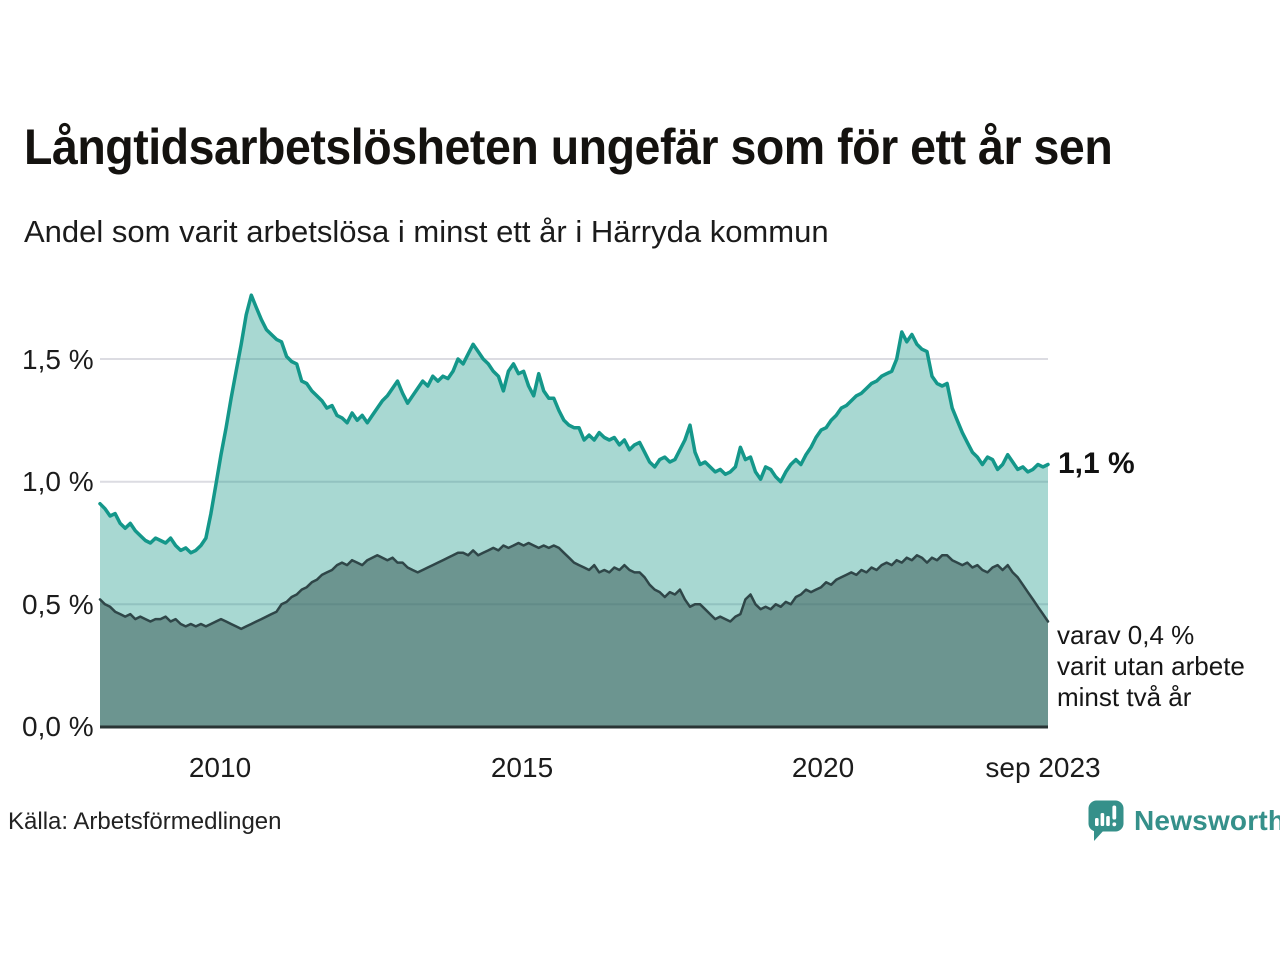  Describe the element at coordinates (58, 604) in the screenshot. I see `y-axis-tick-0-5: 0,5 %` at that location.